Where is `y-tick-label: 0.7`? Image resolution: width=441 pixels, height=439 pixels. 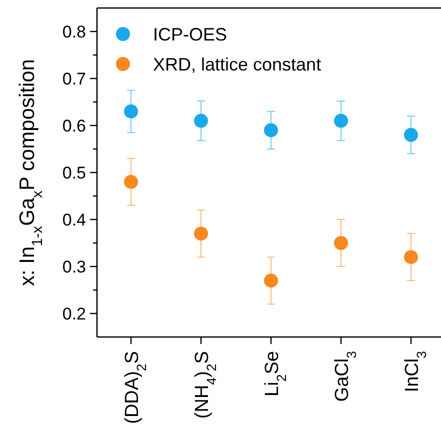
y-tick-label: 0.7 is located at coordinates (74, 78).